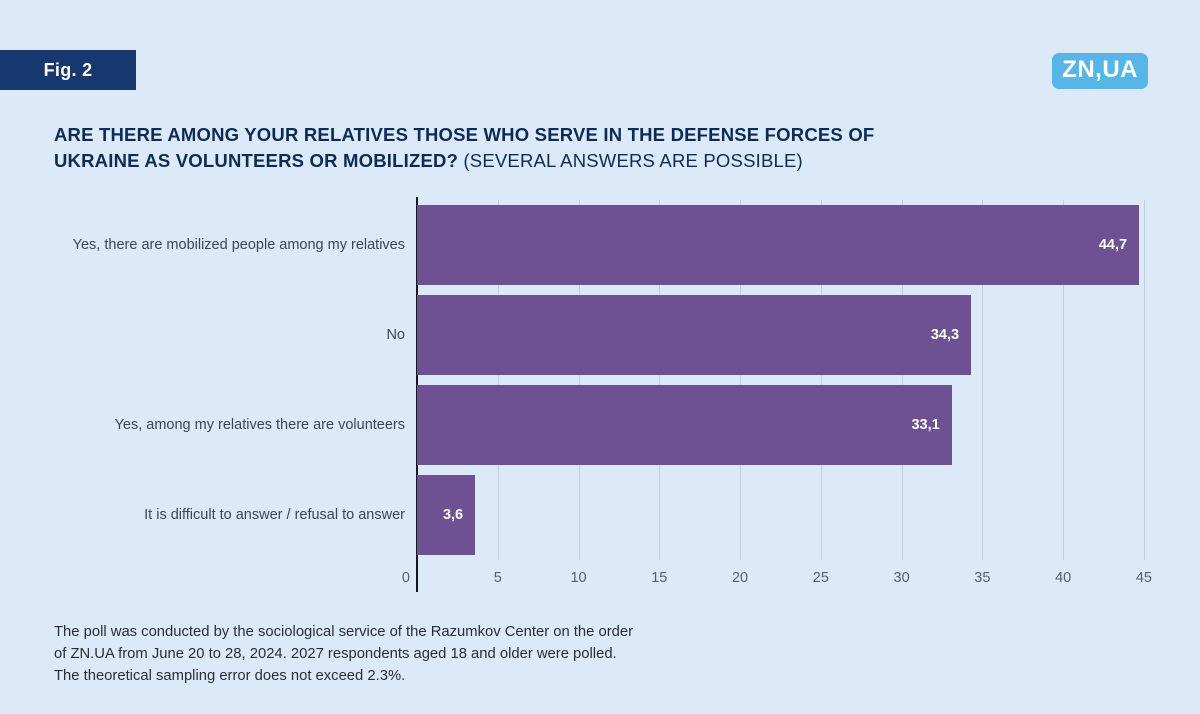  I want to click on bar-row: 33,1, so click(784, 425).